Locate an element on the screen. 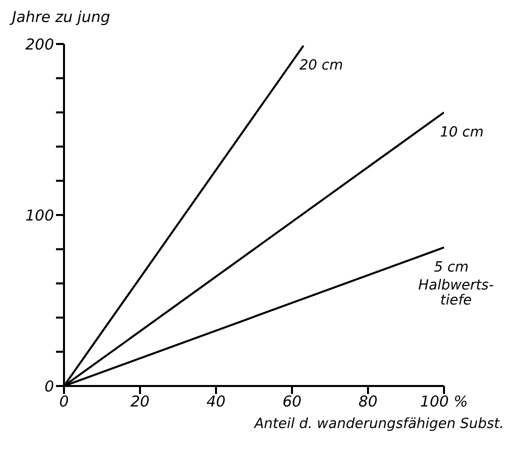  x-tick-label: 20 is located at coordinates (140, 401).